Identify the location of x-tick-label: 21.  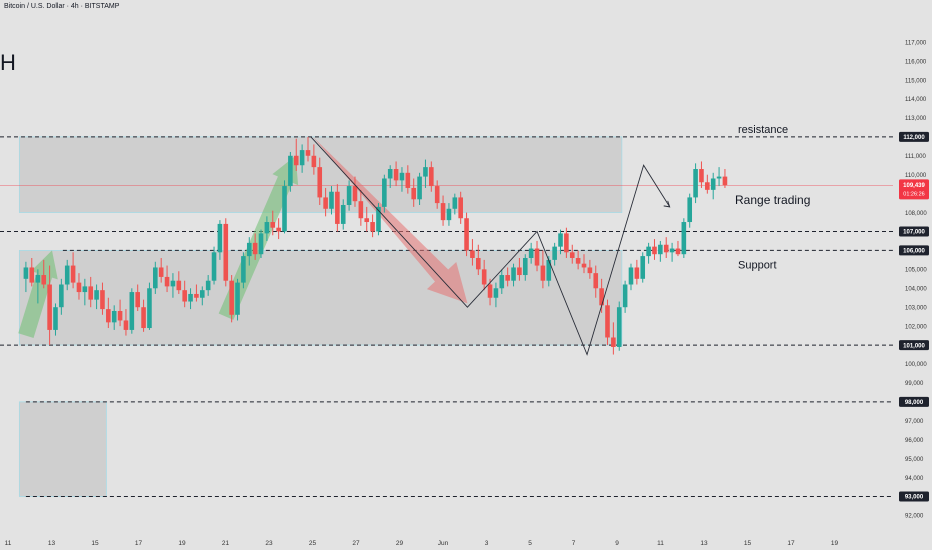
(226, 543).